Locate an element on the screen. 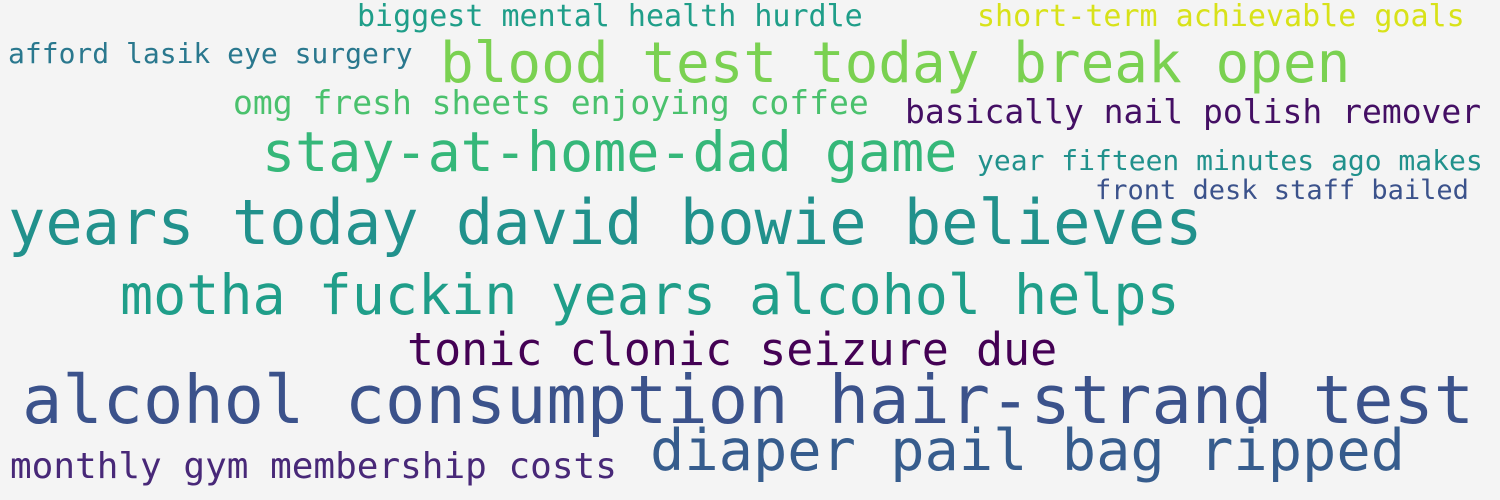 This screenshot has height=500, width=1500. word-phrase: biggest mental health hurdle is located at coordinates (610, 17).